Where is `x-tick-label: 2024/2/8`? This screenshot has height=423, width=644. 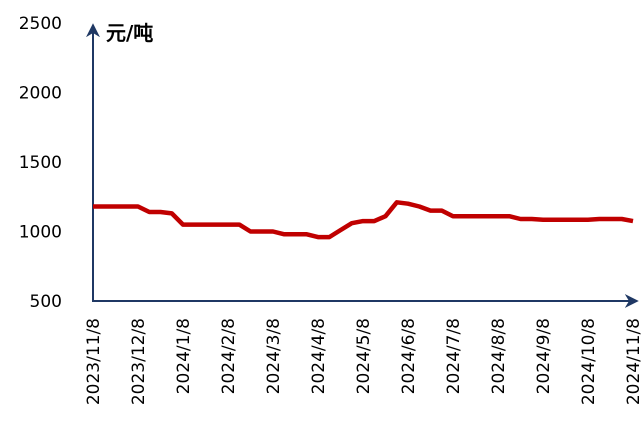
x-tick-label: 2024/2/8 is located at coordinates (229, 356).